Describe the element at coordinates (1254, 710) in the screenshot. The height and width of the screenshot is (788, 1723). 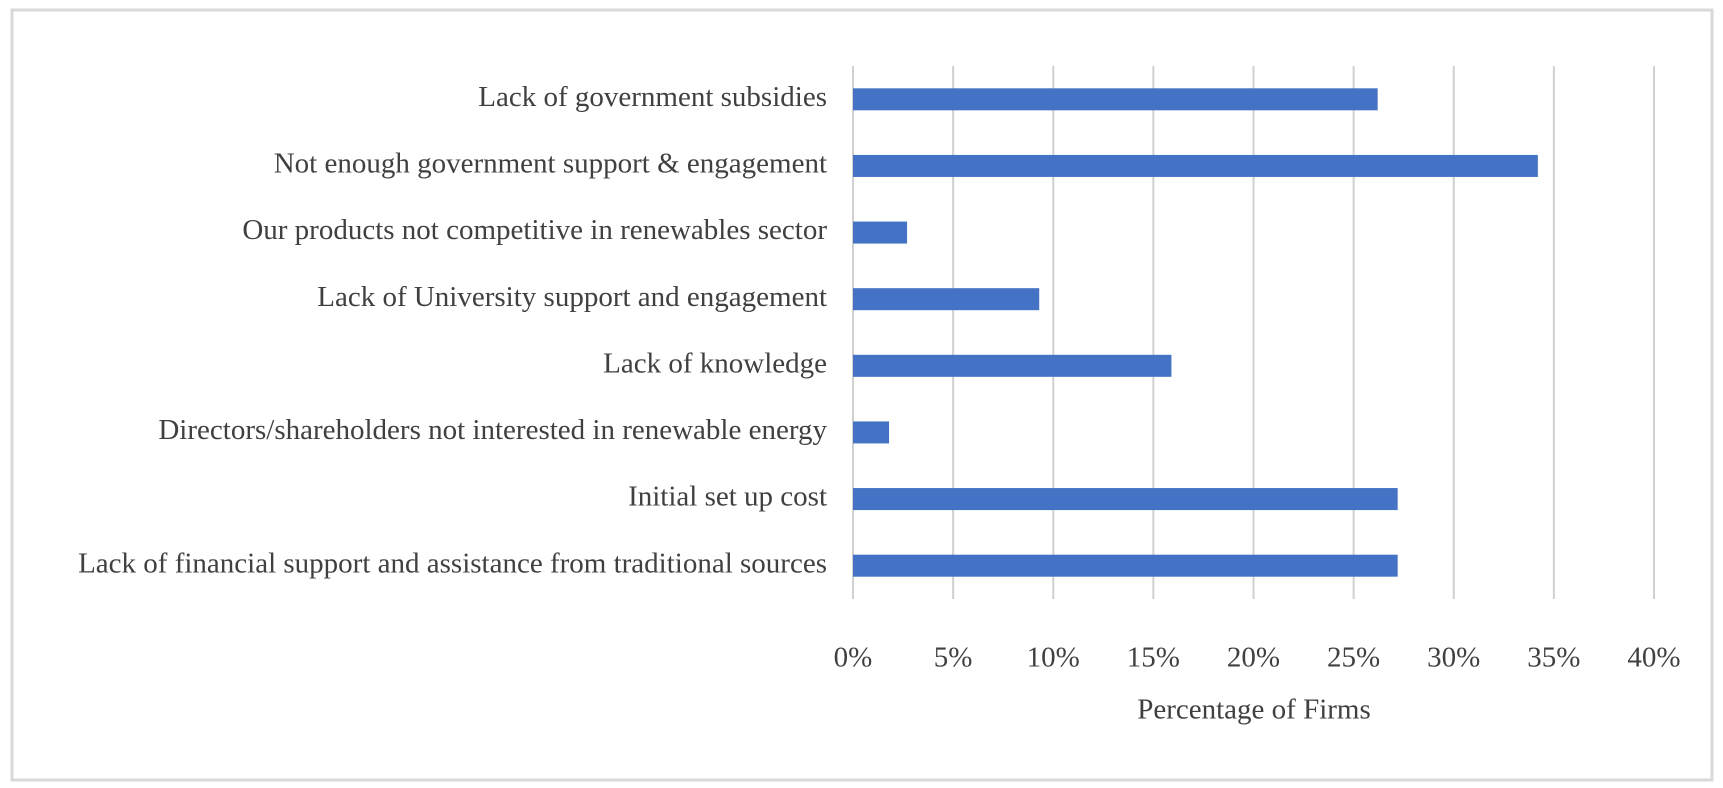
I see `x-axis-title: Percentage of Firms` at that location.